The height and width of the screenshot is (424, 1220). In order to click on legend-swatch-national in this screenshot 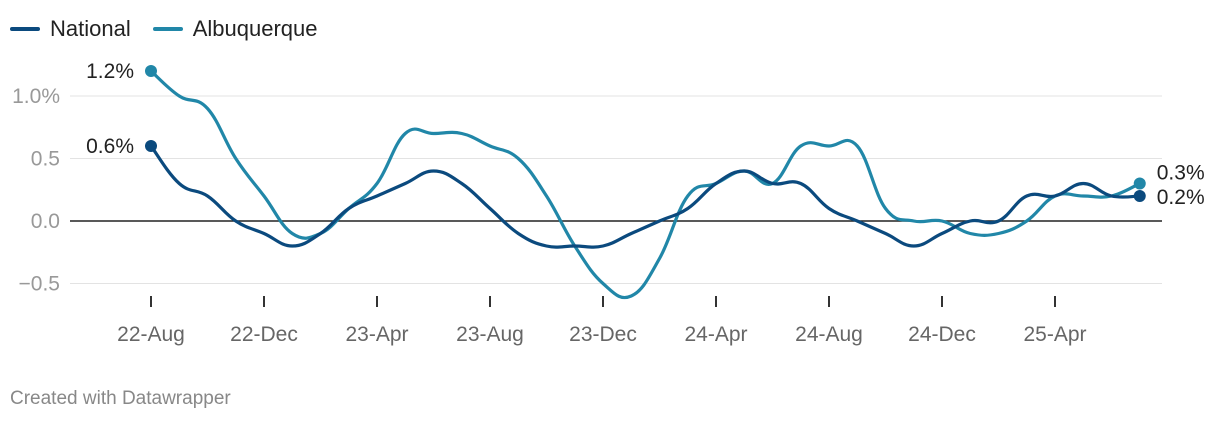, I will do `click(25, 29)`.